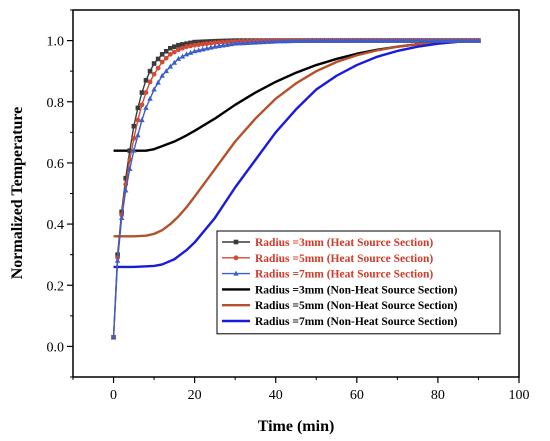  Describe the element at coordinates (519, 395) in the screenshot. I see `x-tick-label: 100` at that location.